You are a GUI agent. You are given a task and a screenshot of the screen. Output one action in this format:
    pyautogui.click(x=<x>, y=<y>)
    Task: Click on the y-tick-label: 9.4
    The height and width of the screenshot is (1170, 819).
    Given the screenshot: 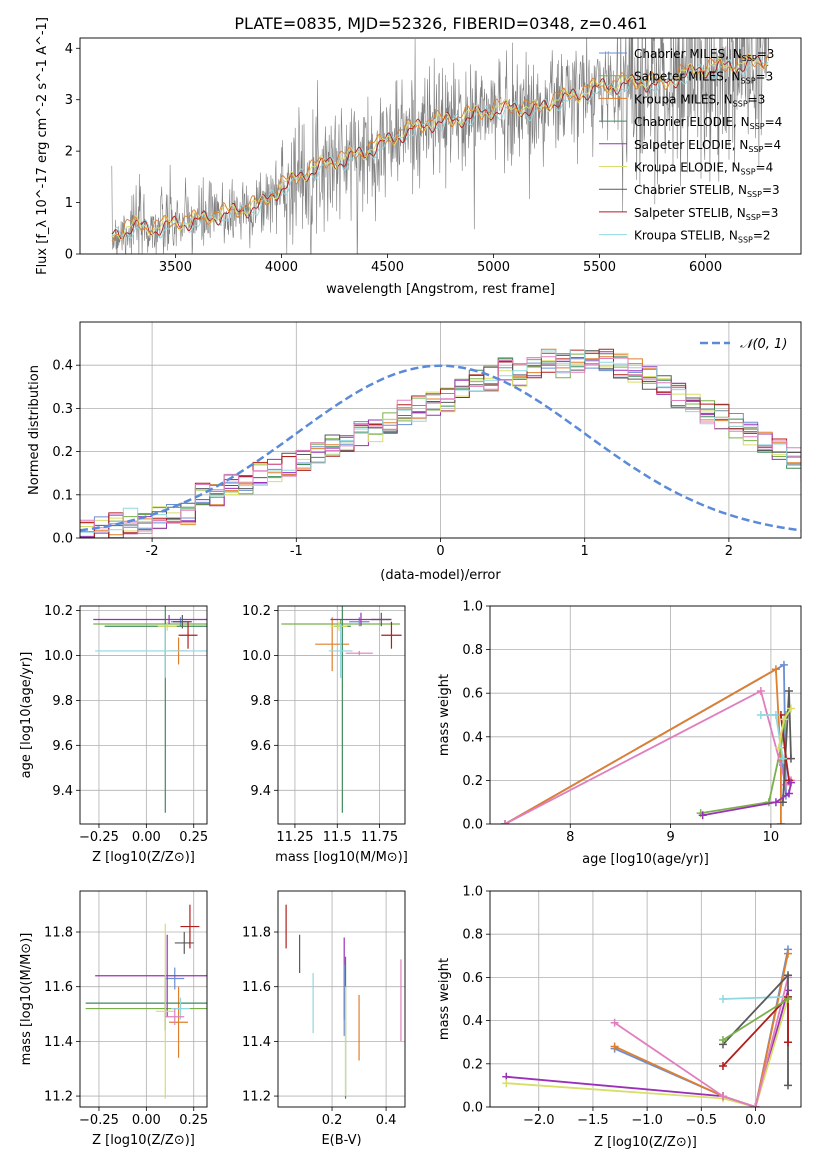 What is the action you would take?
    pyautogui.click(x=260, y=791)
    